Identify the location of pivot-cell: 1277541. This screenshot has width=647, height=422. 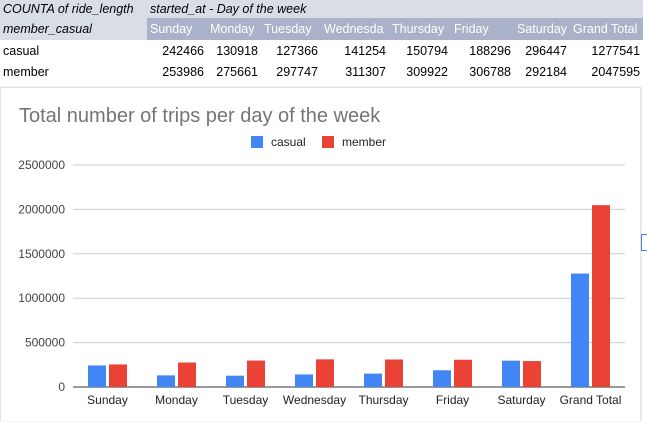
(616, 50).